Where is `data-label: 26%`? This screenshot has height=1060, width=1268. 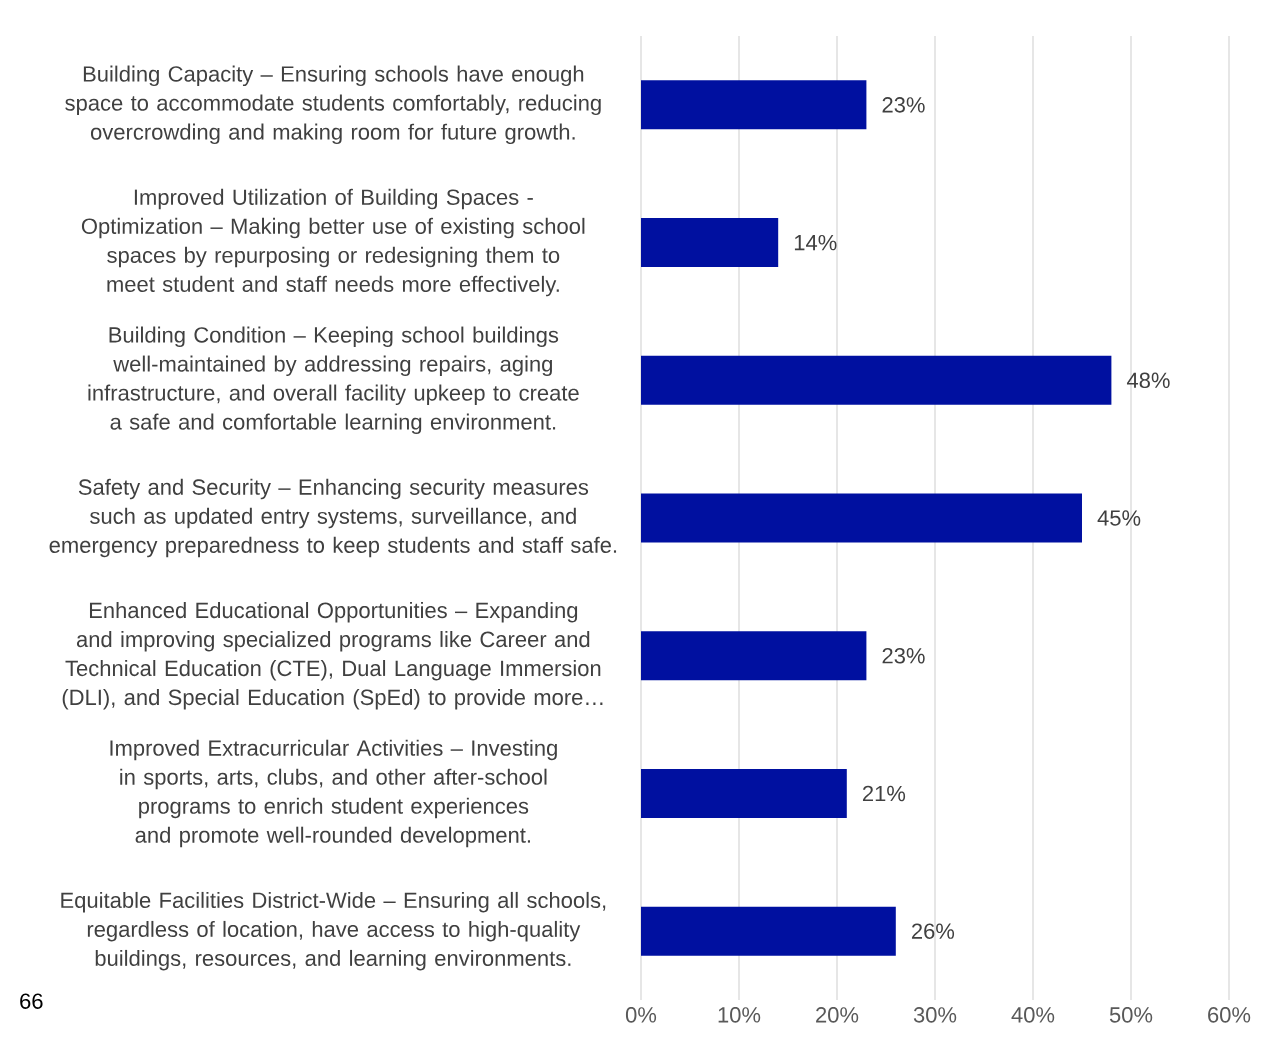 data-label: 26% is located at coordinates (933, 931).